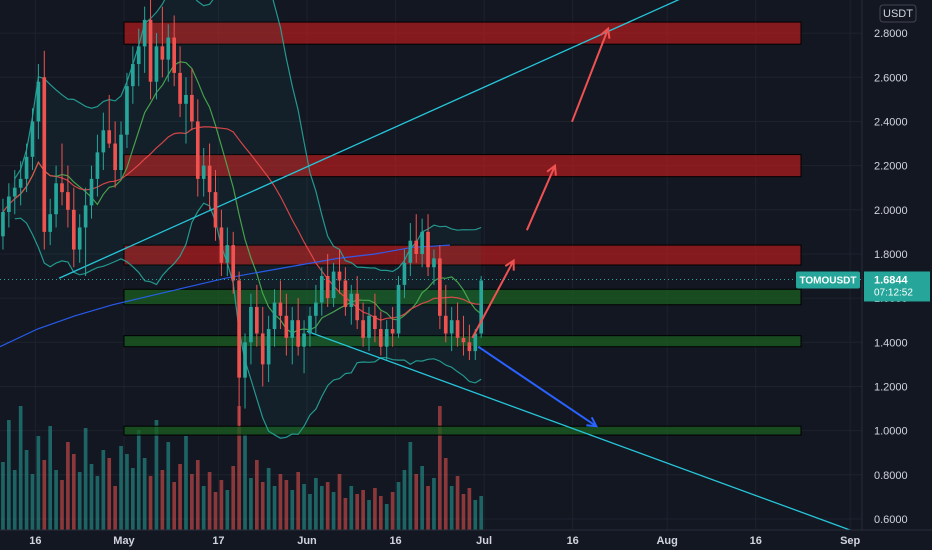 This screenshot has width=932, height=550. What do you see at coordinates (666, 541) in the screenshot?
I see `time-tick-label: Aug` at bounding box center [666, 541].